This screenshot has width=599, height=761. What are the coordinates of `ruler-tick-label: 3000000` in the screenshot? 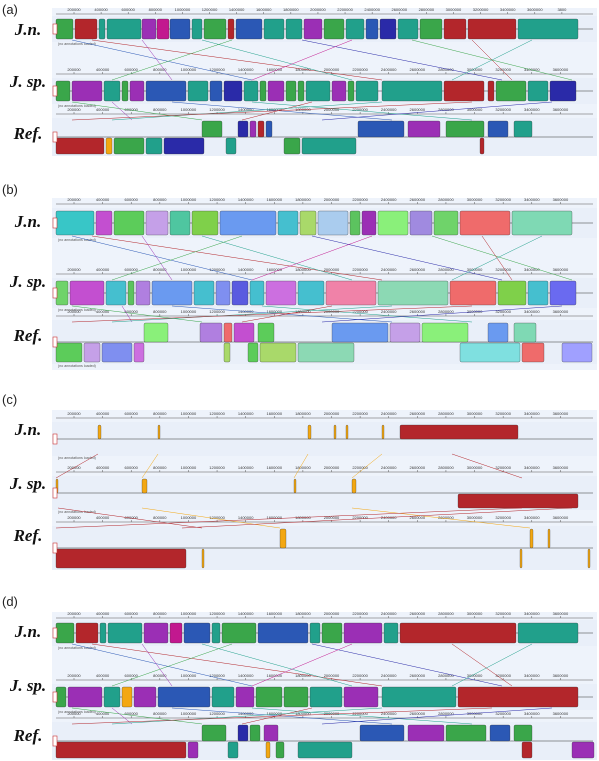 It's located at (475, 200).